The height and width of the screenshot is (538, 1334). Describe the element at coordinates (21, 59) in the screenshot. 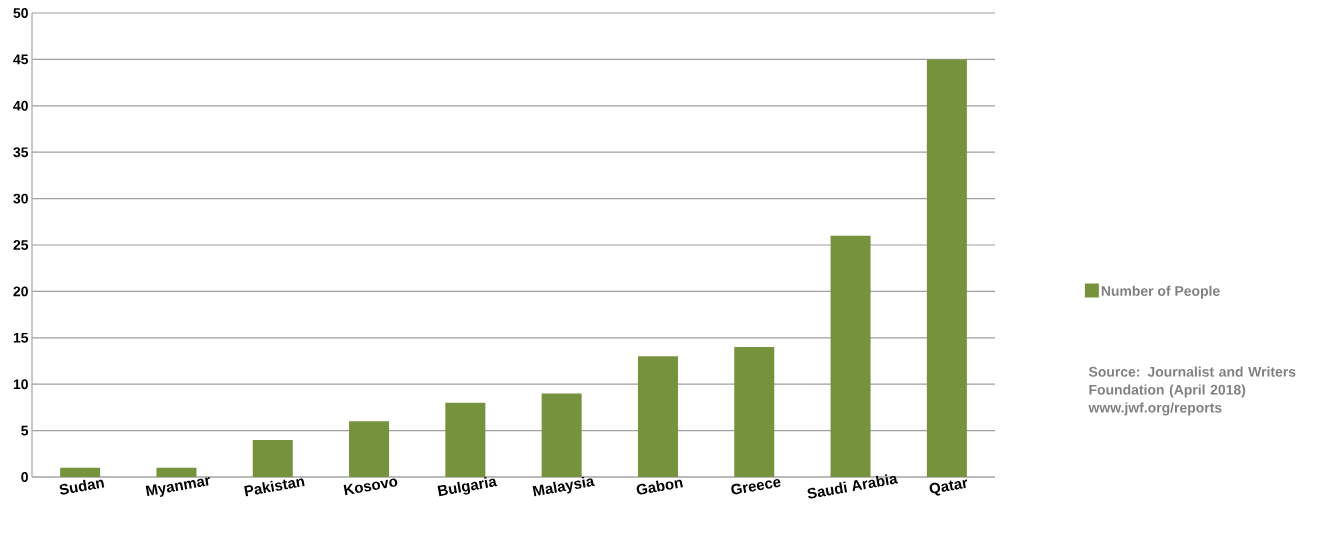

I see `y-tick-label: 45` at that location.